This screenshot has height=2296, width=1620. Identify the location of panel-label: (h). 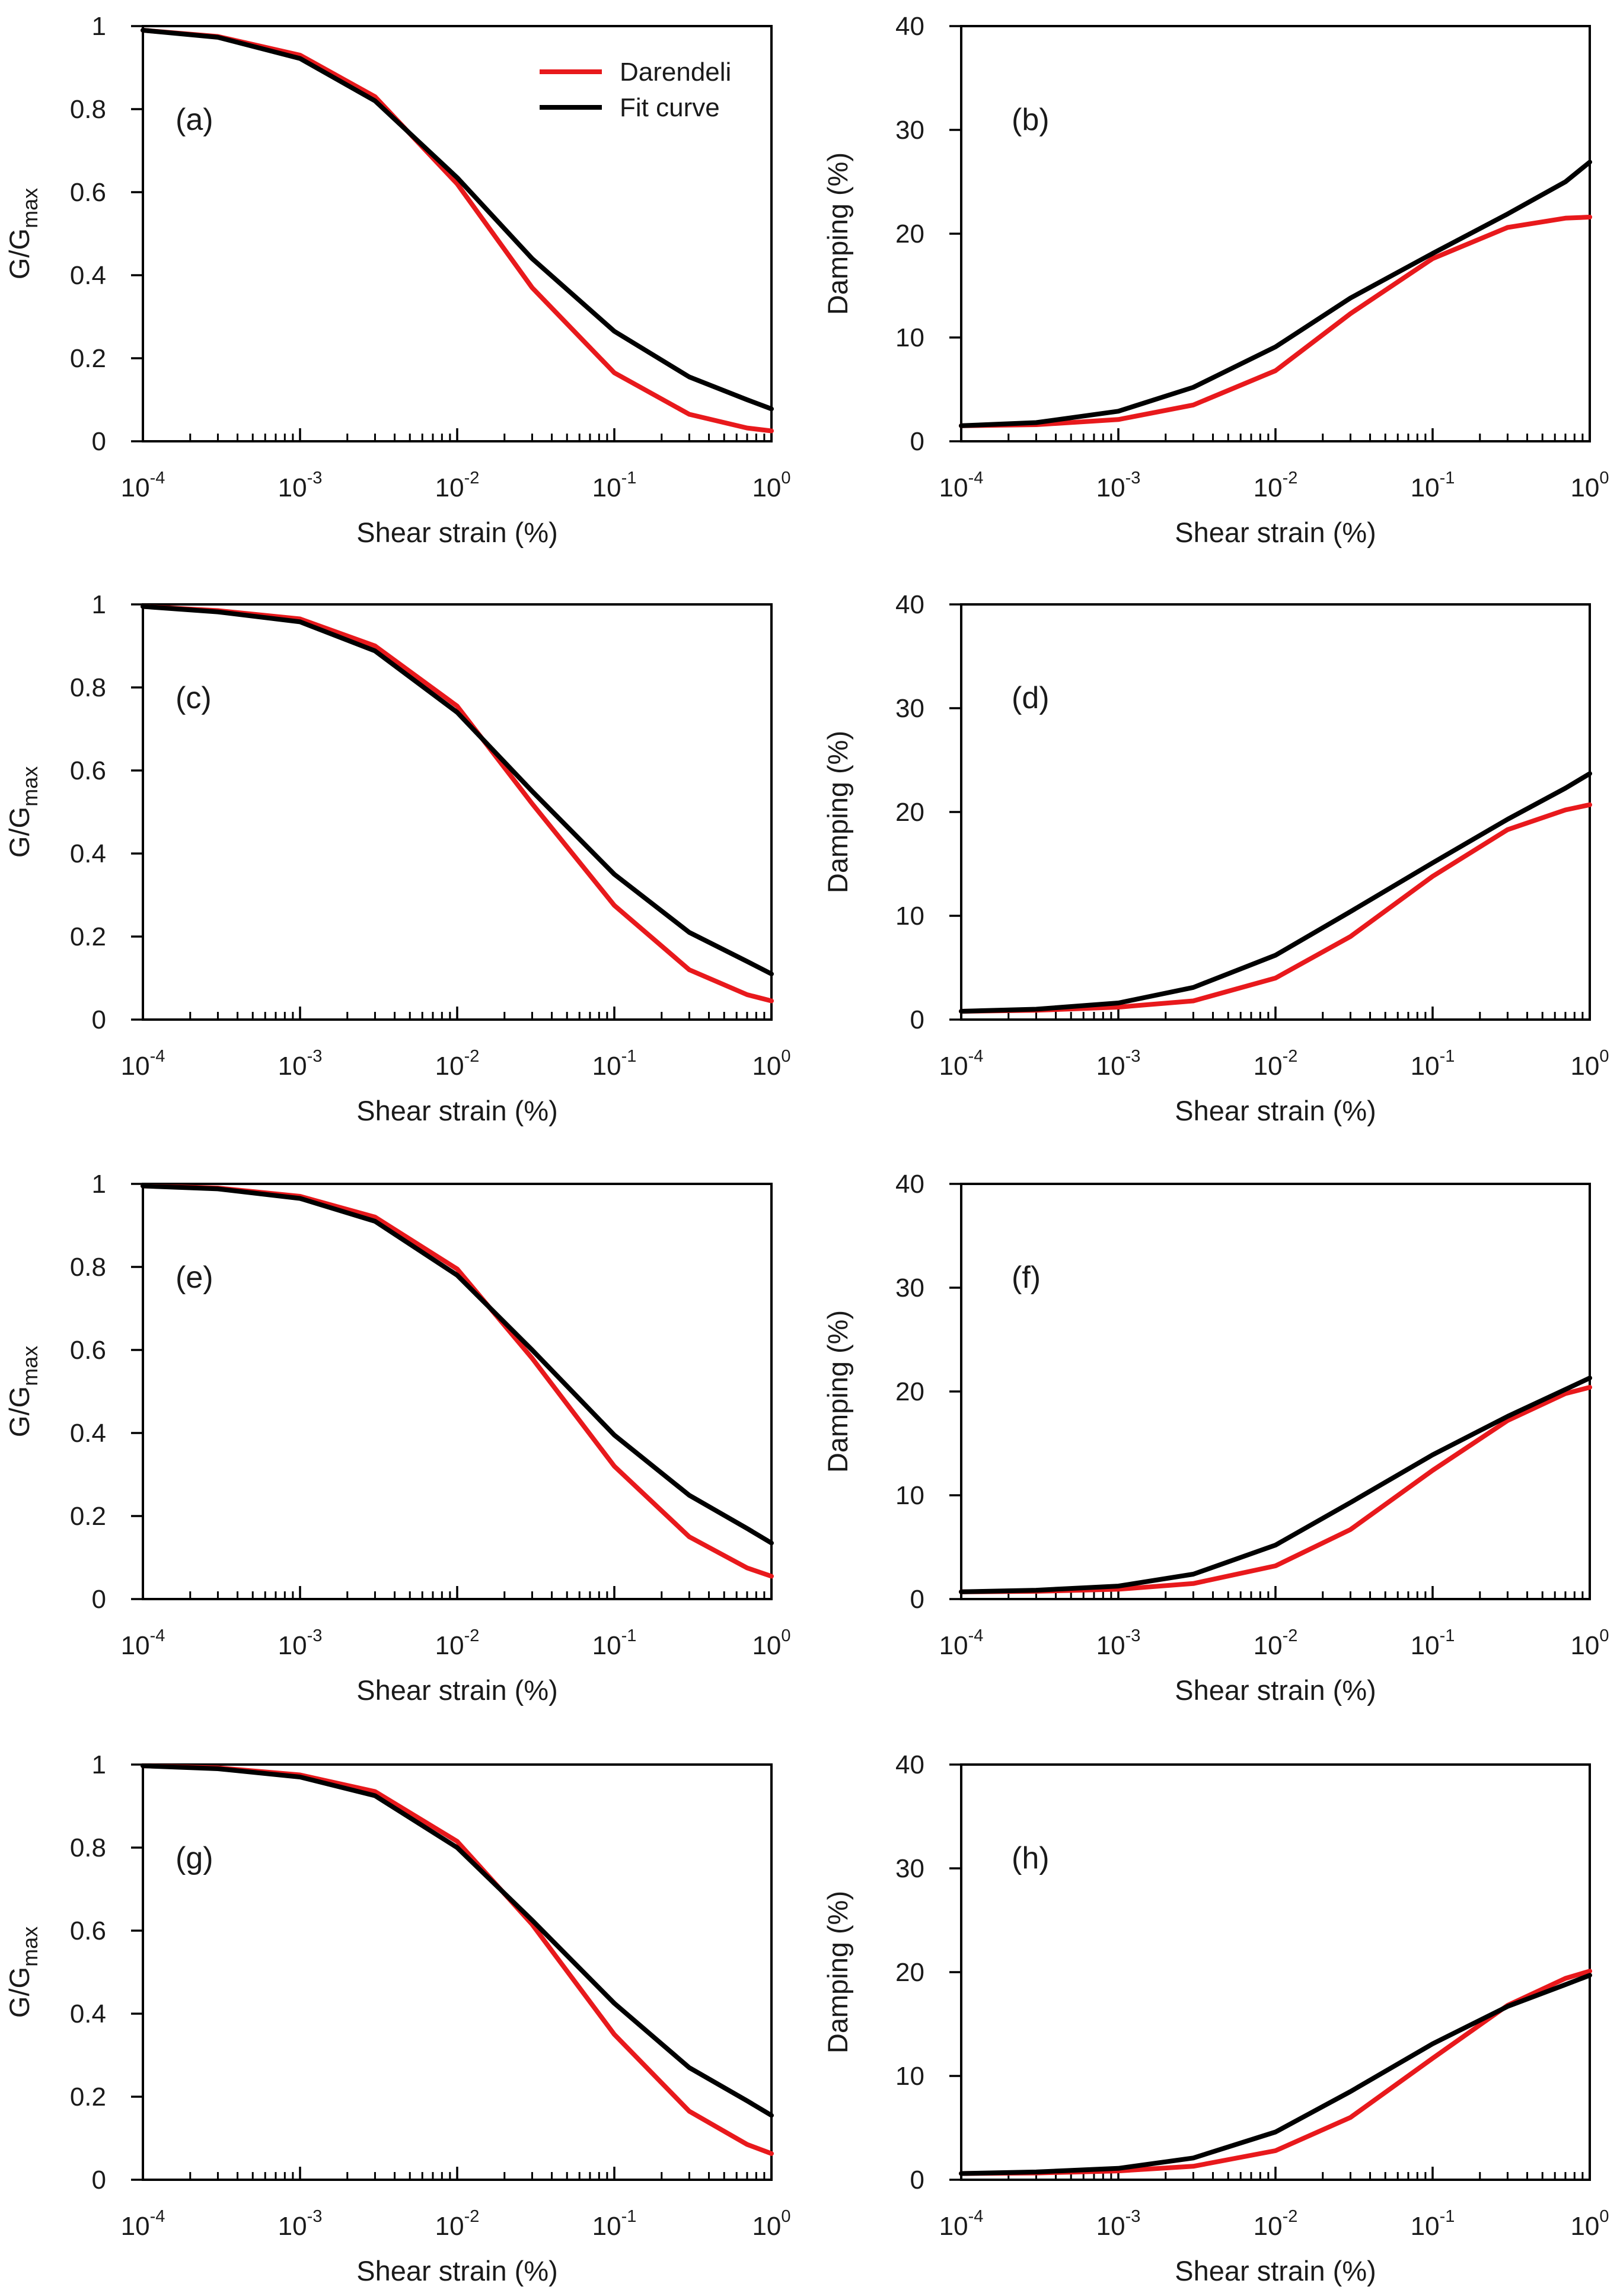
(1031, 1858).